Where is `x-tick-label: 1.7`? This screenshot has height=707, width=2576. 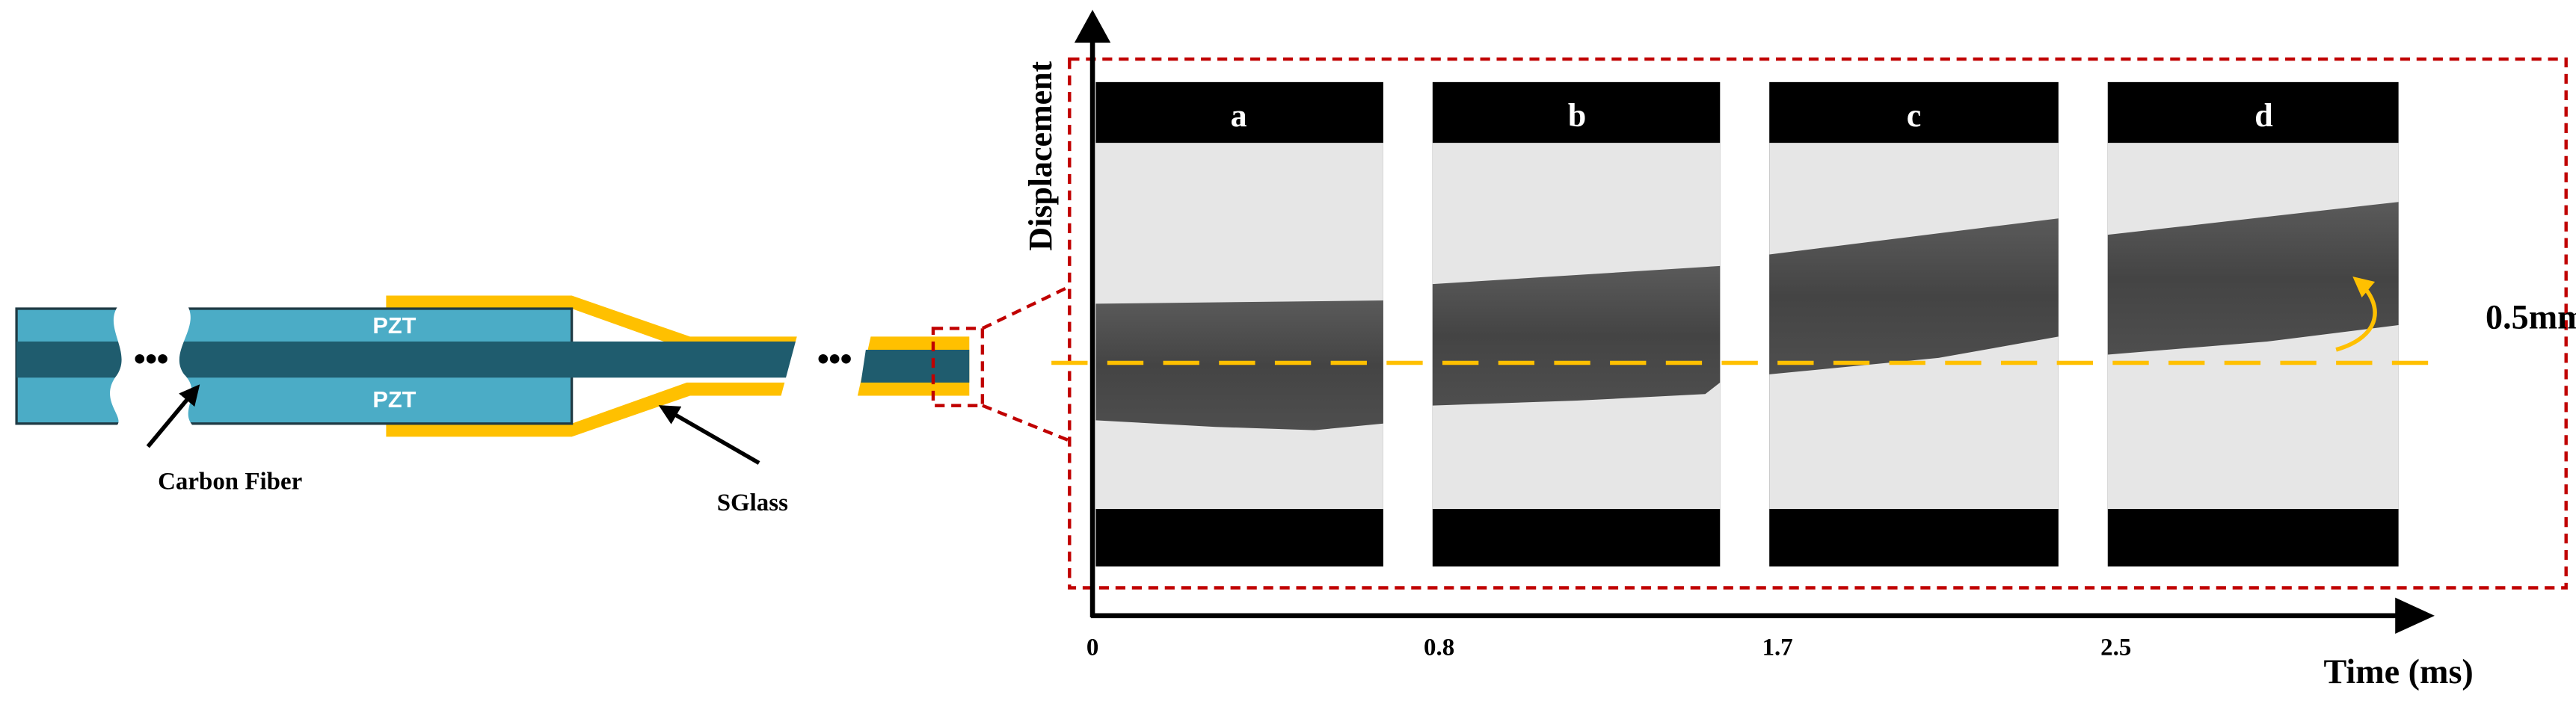
x-tick-label: 1.7 is located at coordinates (1777, 648).